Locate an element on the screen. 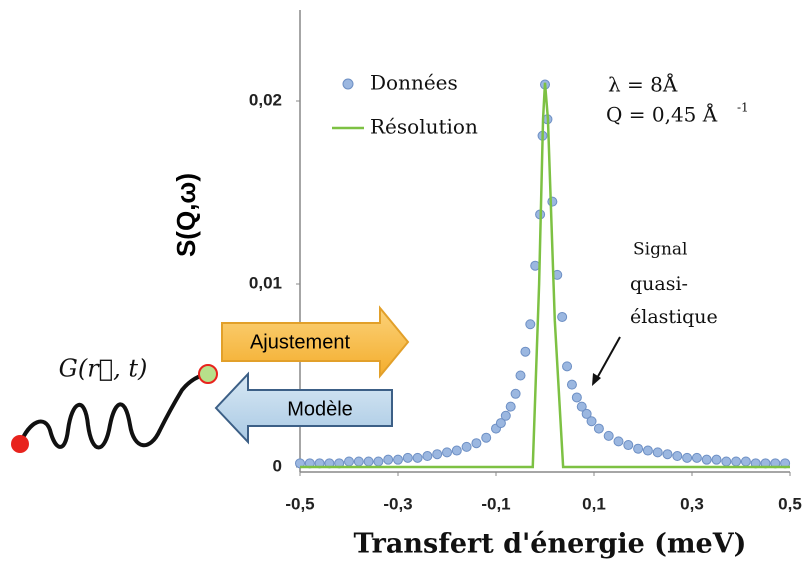 The image size is (811, 562). x-tick-label: 0,1 is located at coordinates (594, 503).